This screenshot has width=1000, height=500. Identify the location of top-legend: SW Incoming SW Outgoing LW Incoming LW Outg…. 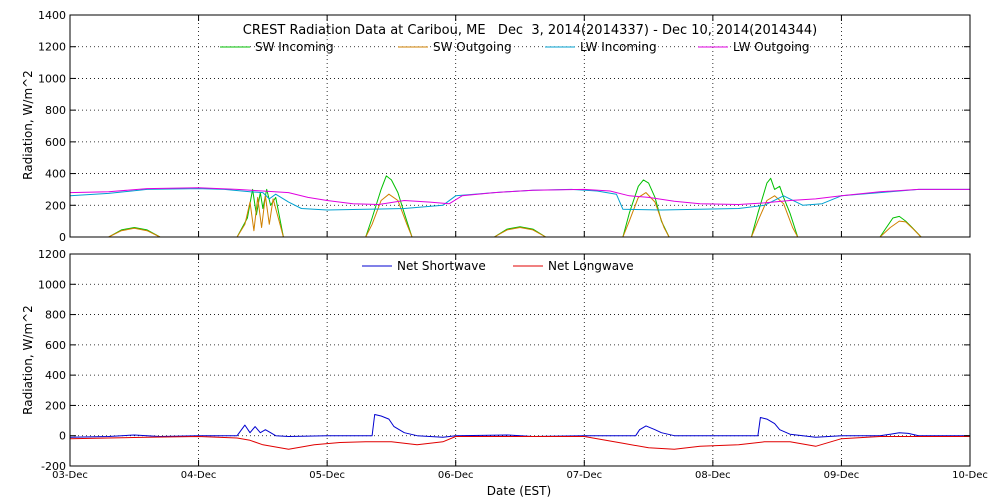
(515, 47).